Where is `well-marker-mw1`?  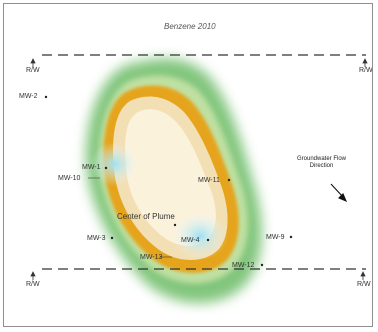 well-marker-mw1 is located at coordinates (106, 168).